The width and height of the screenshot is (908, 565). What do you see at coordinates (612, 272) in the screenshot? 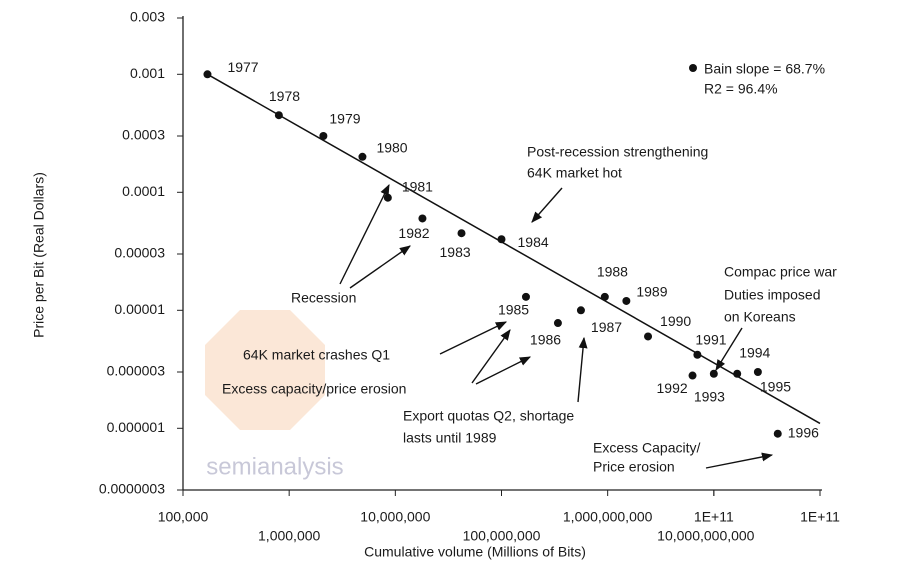
I see `point-label: 1988` at bounding box center [612, 272].